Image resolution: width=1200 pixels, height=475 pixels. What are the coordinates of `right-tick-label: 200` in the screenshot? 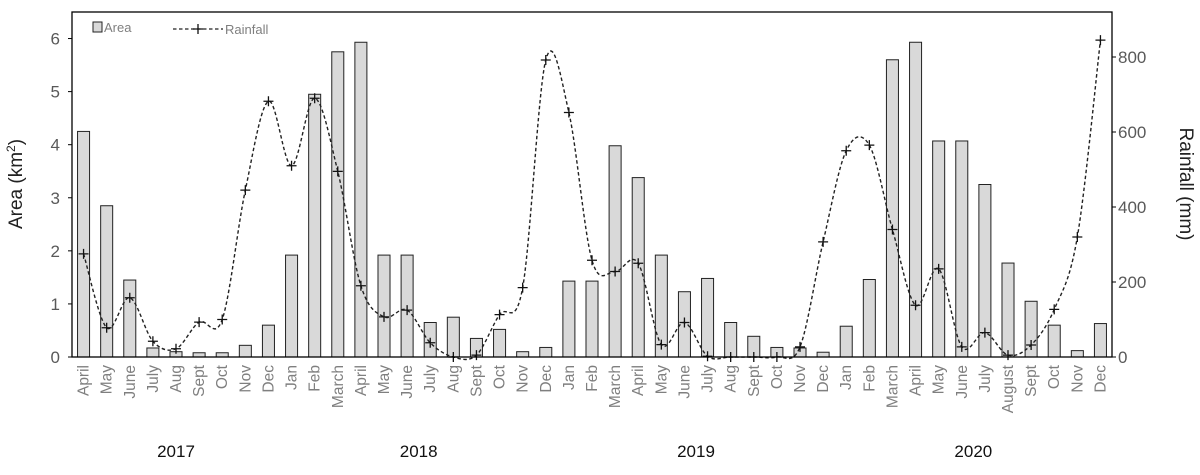 It's located at (1132, 282).